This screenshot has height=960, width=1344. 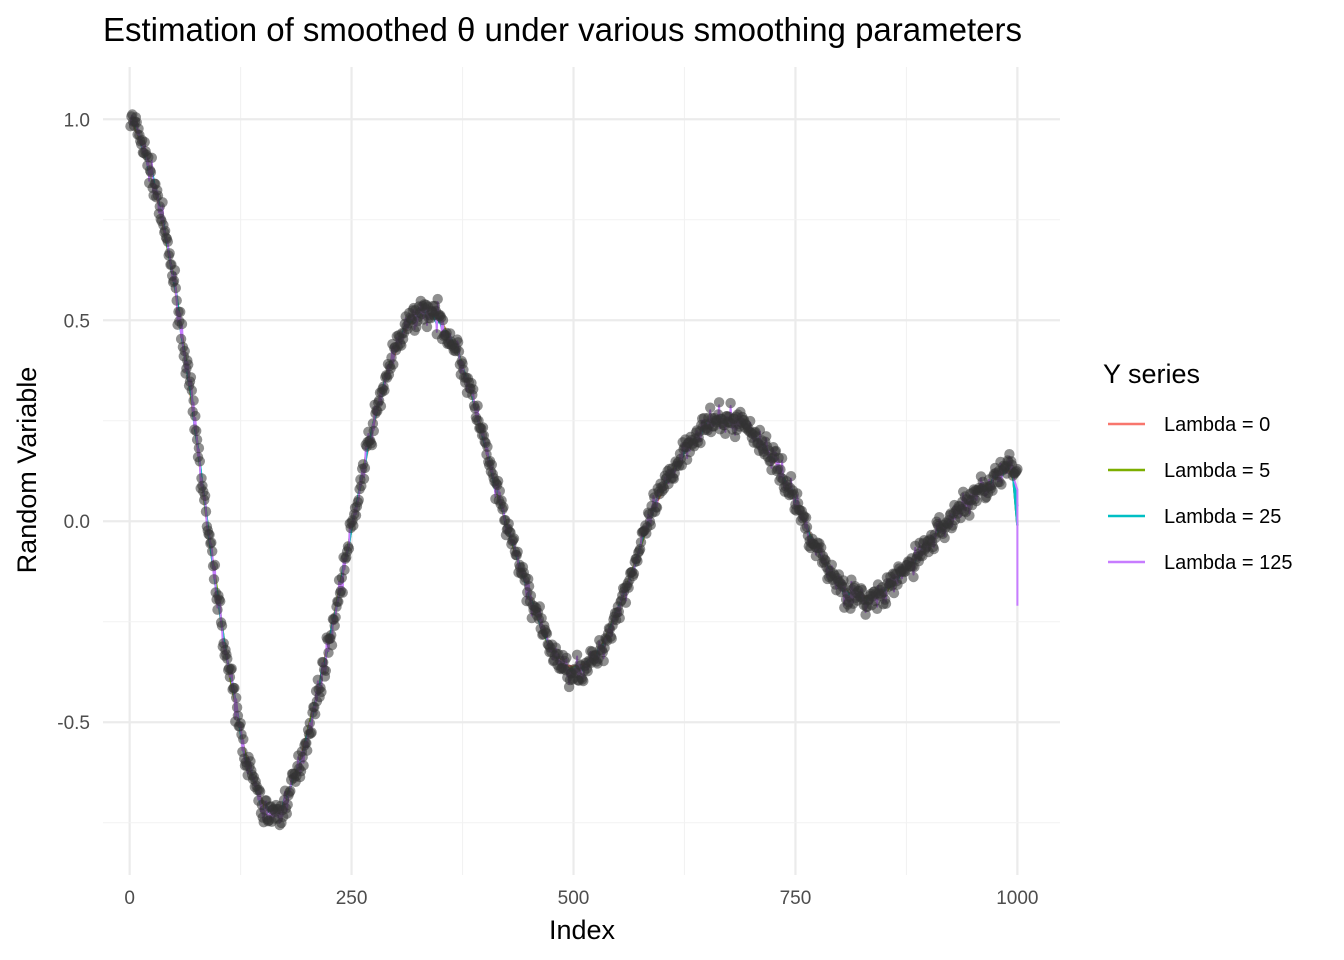 What do you see at coordinates (582, 930) in the screenshot?
I see `x-axis-title: Index` at bounding box center [582, 930].